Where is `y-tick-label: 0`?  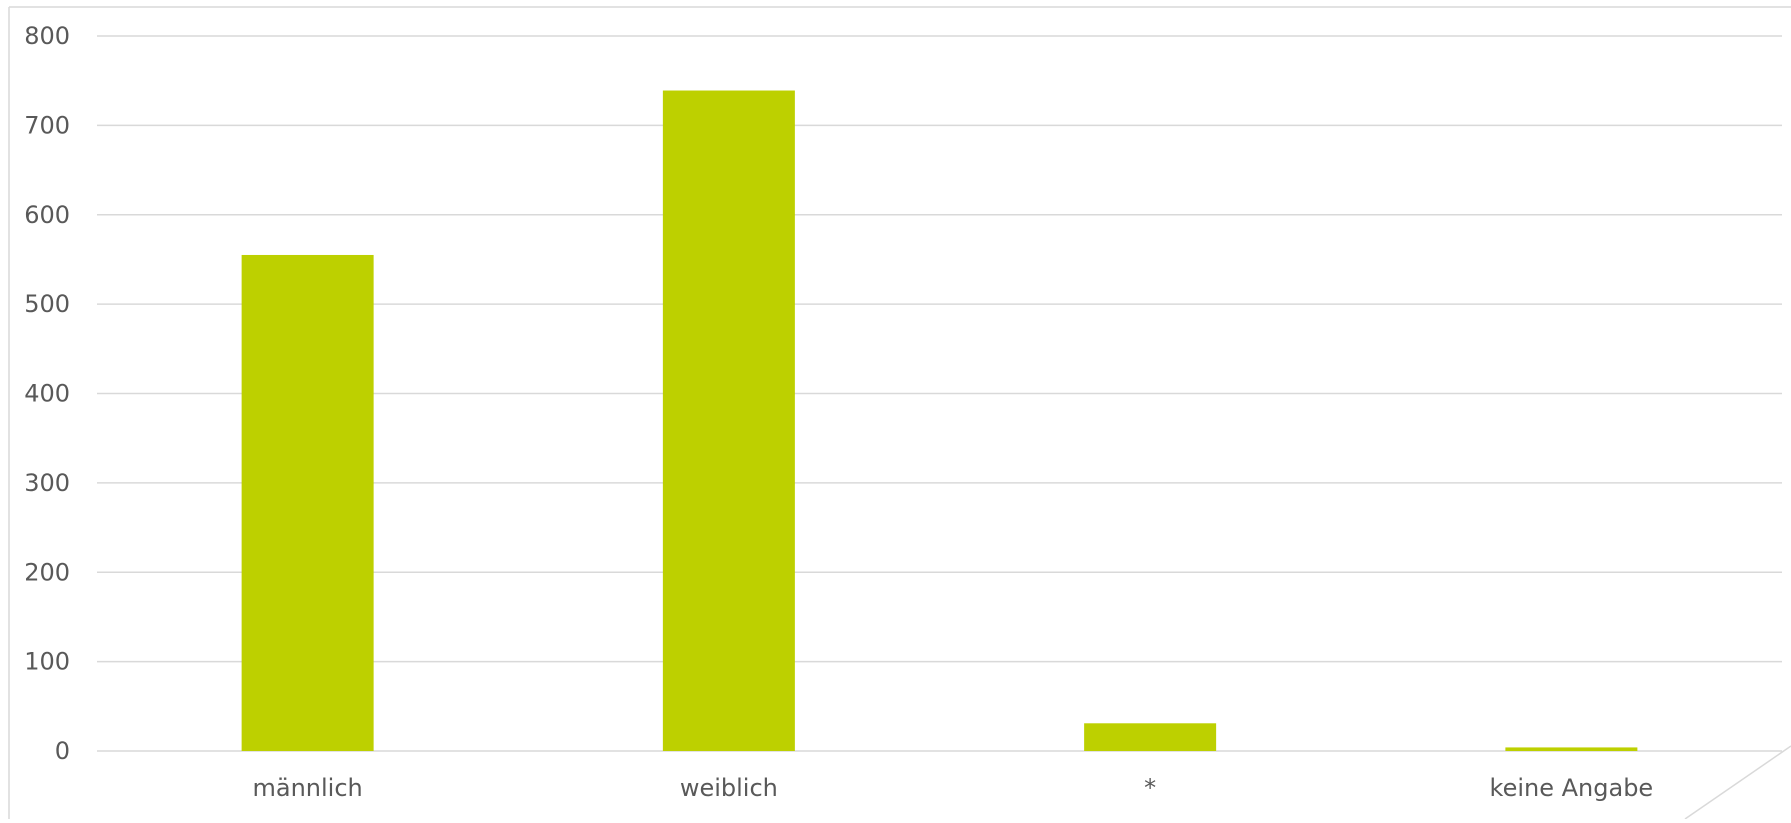 y-tick-label: 0 is located at coordinates (62, 751).